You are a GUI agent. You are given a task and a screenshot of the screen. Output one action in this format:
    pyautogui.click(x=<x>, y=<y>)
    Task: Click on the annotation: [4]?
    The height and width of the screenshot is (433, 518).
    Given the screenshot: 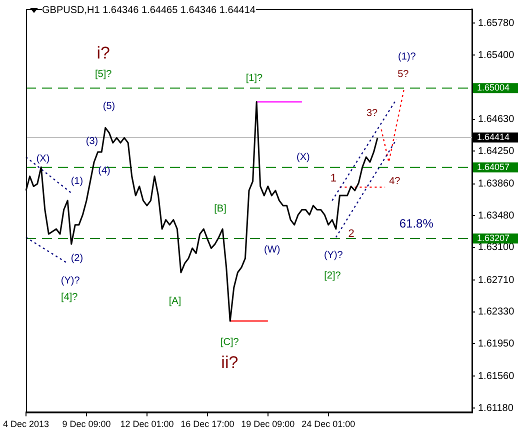 What is the action you would take?
    pyautogui.click(x=69, y=298)
    